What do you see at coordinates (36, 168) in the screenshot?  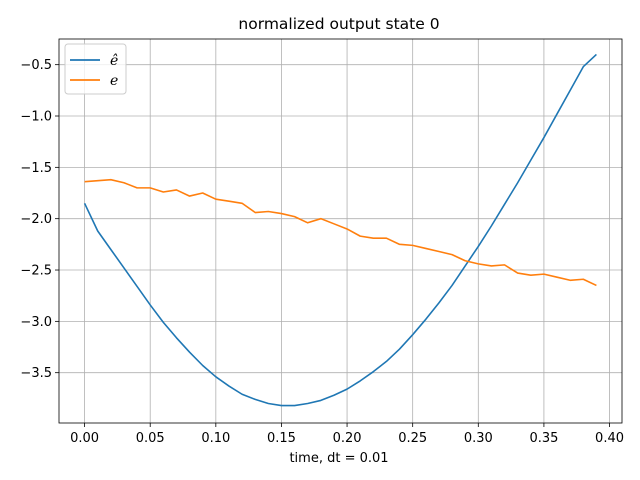 I see `y-tick-label: −1.5` at bounding box center [36, 168].